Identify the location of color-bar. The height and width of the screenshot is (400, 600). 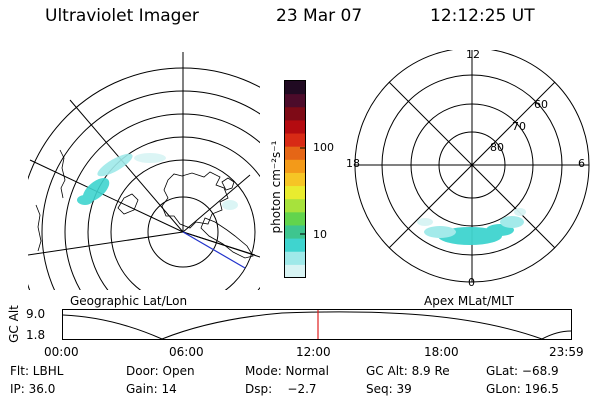
(295, 179).